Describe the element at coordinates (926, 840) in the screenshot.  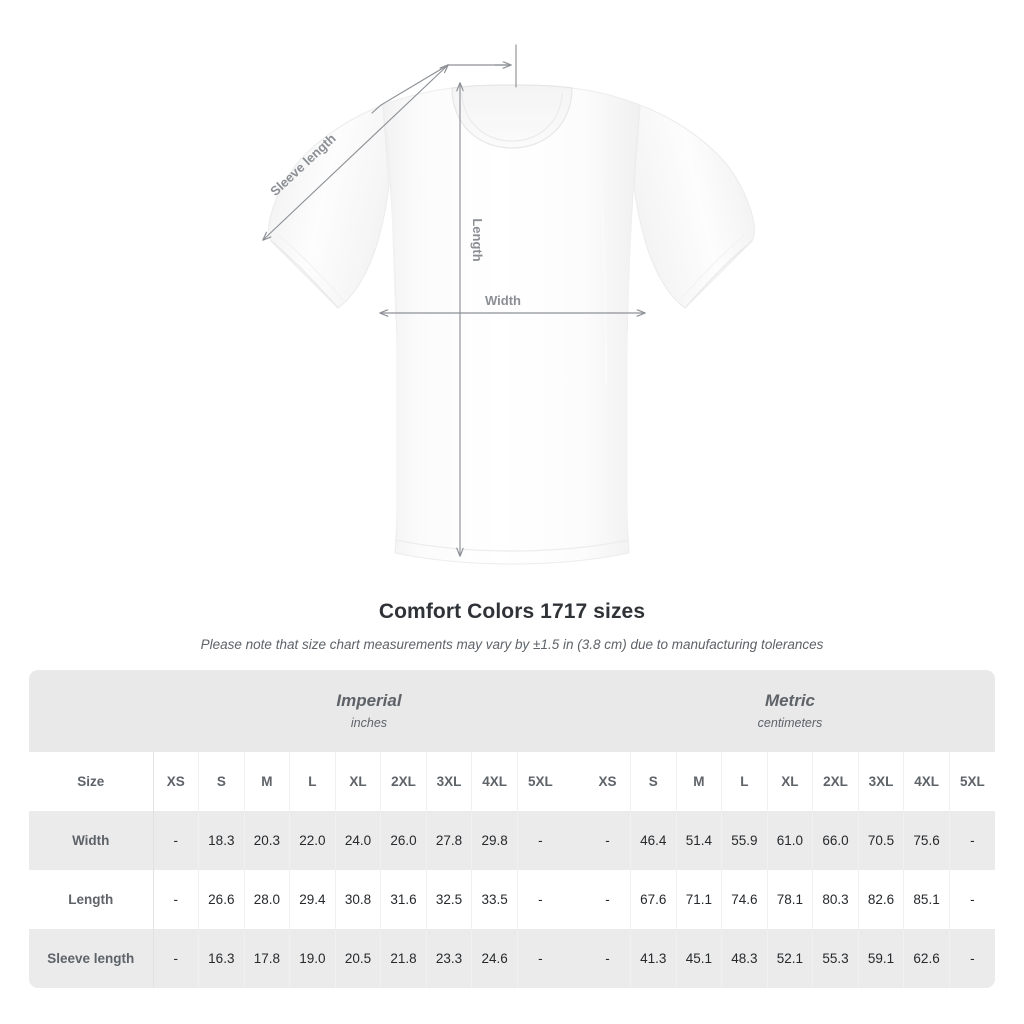
I see `cell-width-metric-4xl: 75.6` at that location.